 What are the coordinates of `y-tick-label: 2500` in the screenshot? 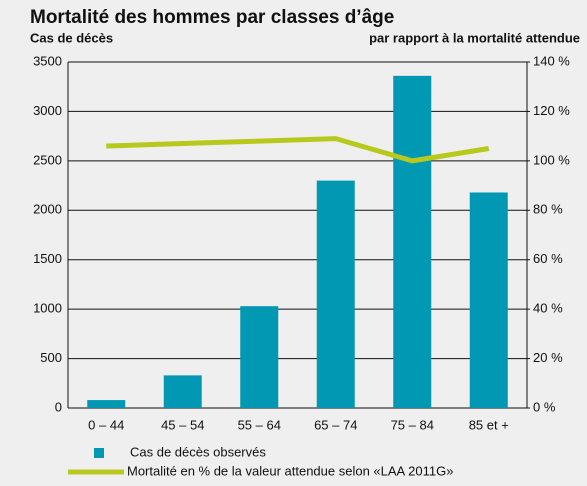 It's located at (47, 159).